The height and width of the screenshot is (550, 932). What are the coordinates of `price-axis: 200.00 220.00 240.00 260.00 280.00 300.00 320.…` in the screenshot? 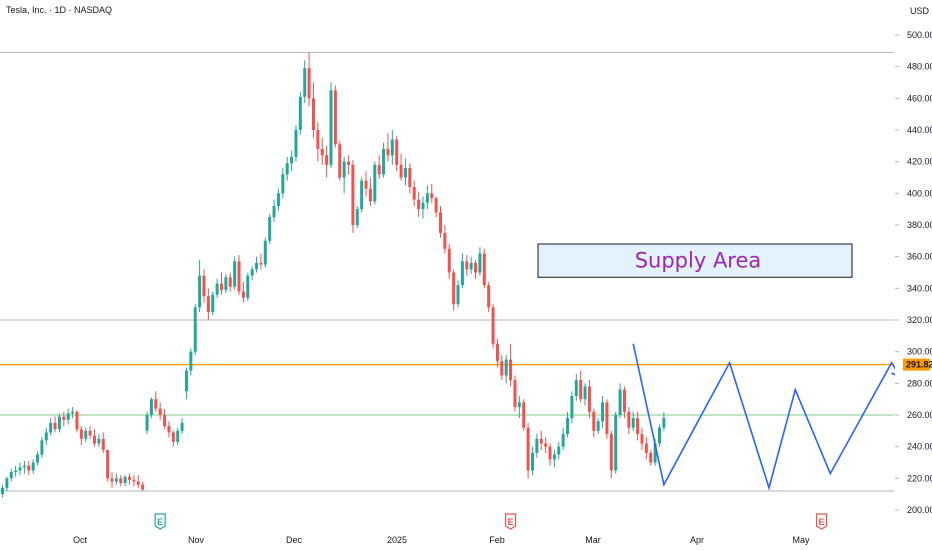 It's located at (913, 275).